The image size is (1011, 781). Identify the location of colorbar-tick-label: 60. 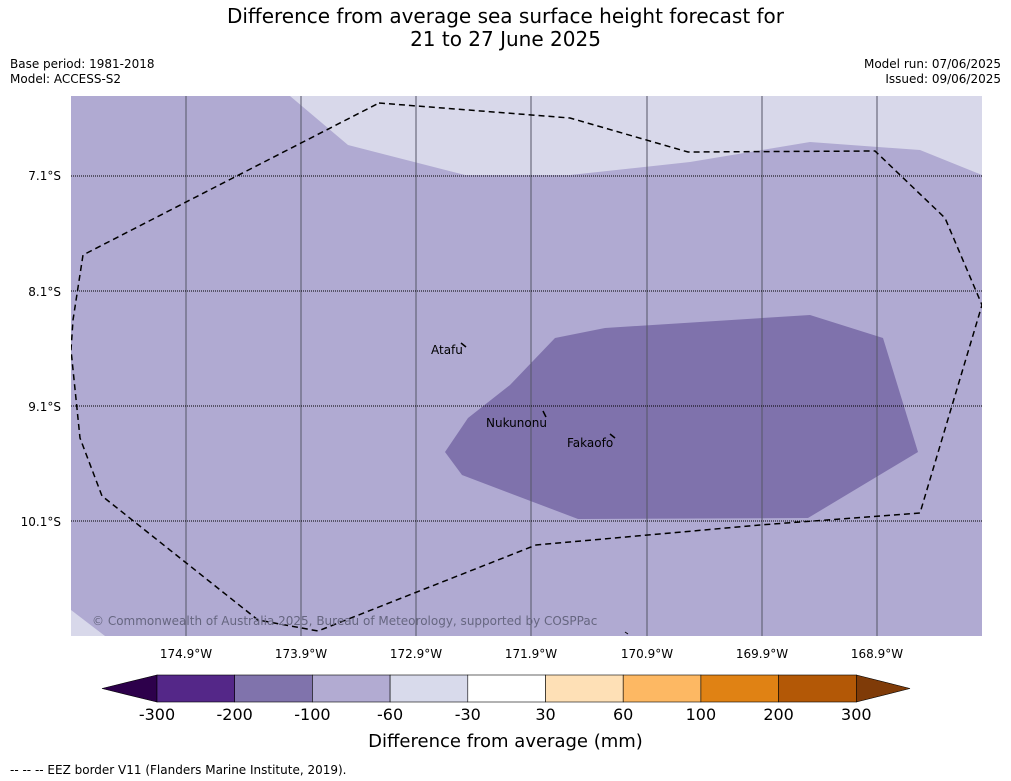
(623, 714).